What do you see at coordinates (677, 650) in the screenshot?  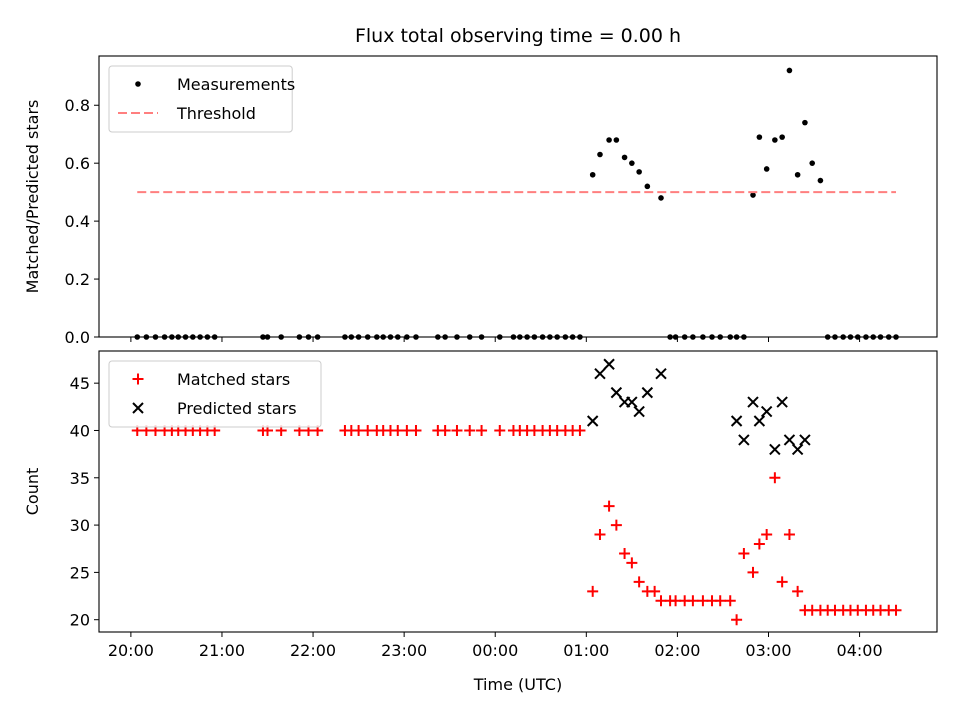 I see `x-tick-label: 02:00` at bounding box center [677, 650].